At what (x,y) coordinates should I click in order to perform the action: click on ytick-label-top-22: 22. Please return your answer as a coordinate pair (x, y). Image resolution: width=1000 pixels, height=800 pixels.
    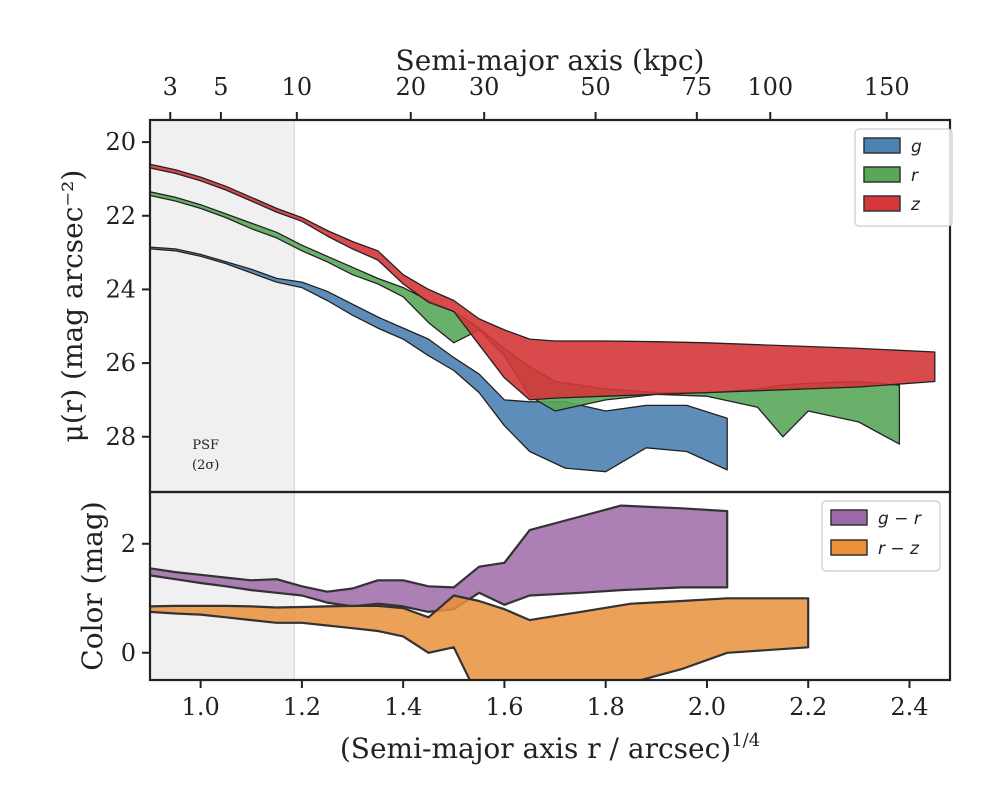
    Looking at the image, I should click on (120, 216).